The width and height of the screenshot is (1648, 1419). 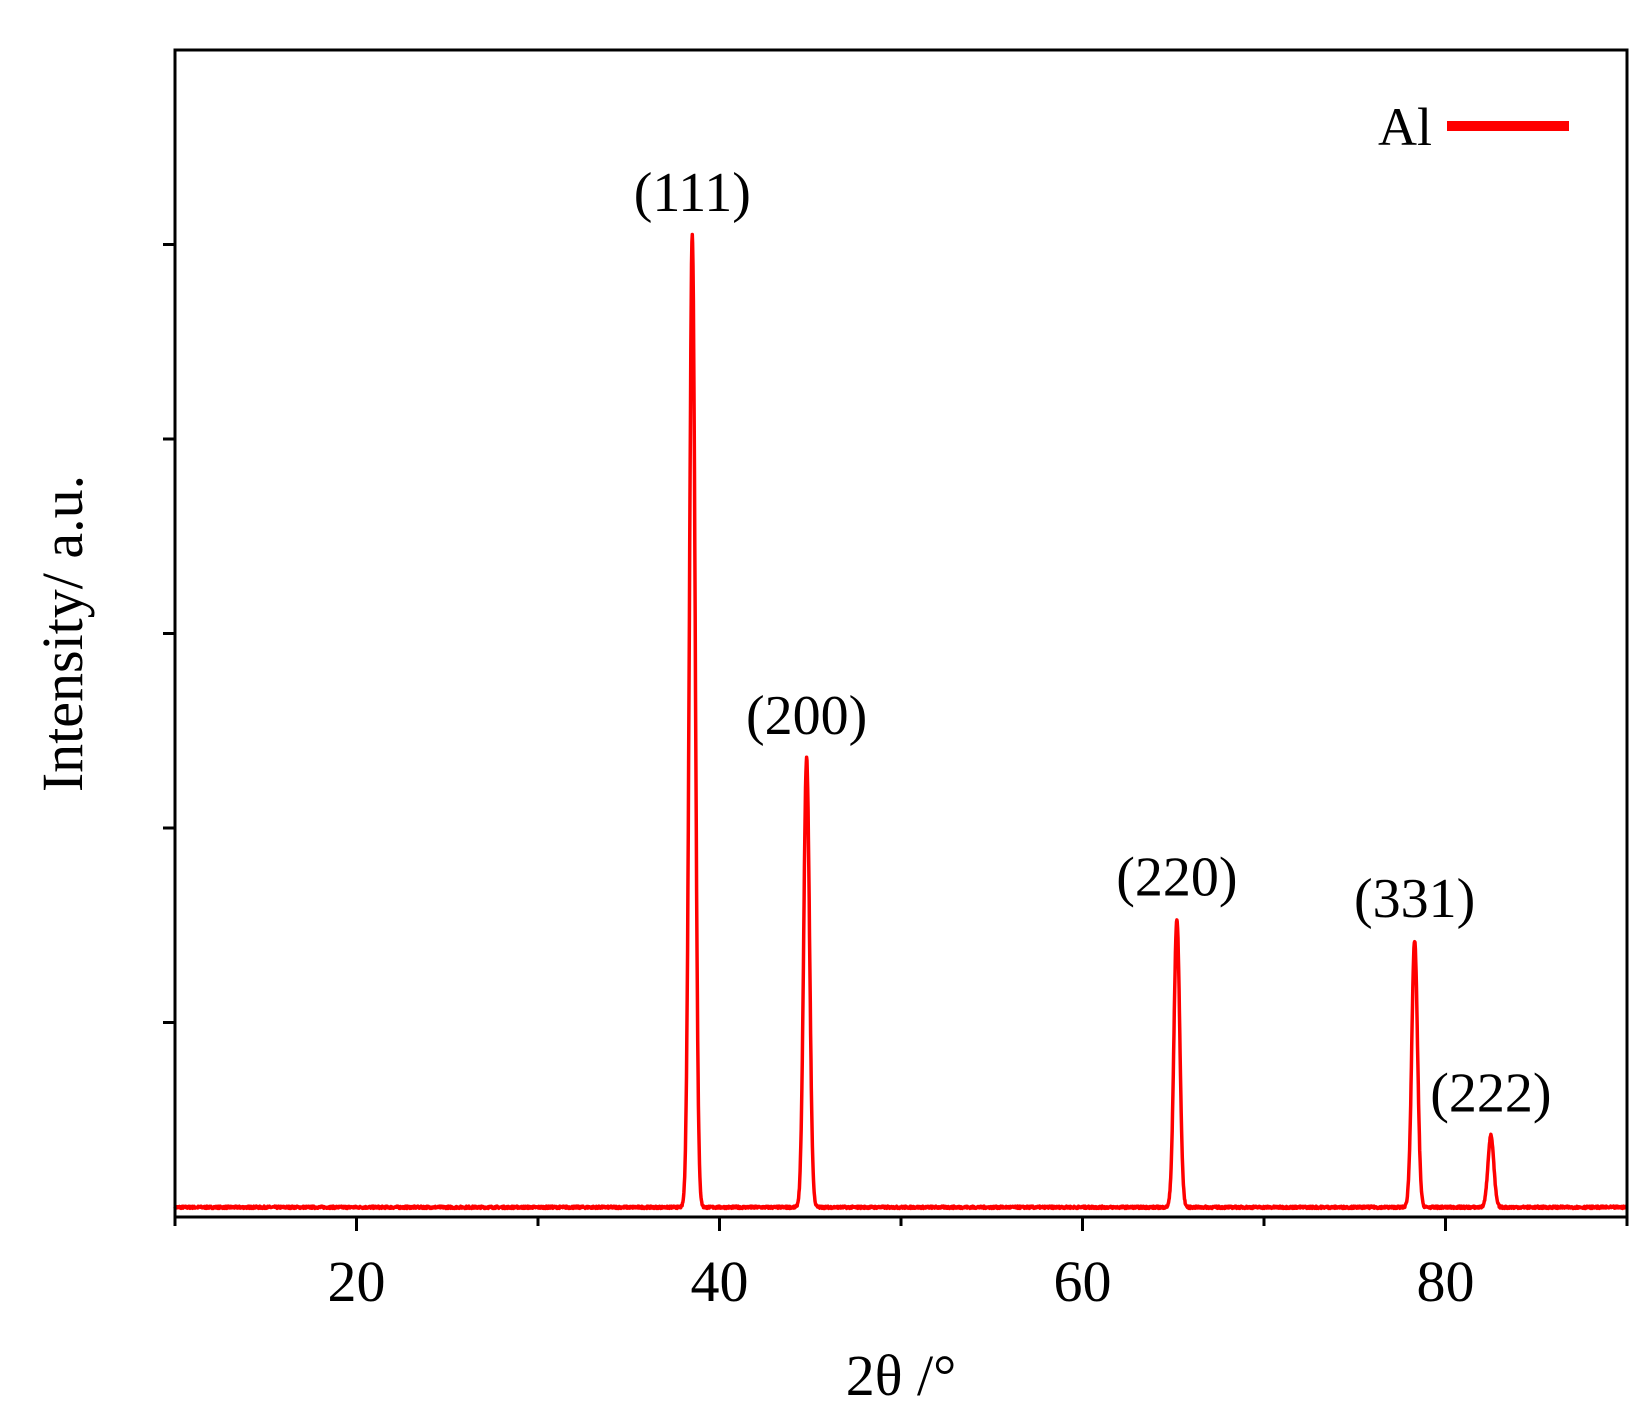 What do you see at coordinates (1176, 877) in the screenshot?
I see `peak-label: (220)` at bounding box center [1176, 877].